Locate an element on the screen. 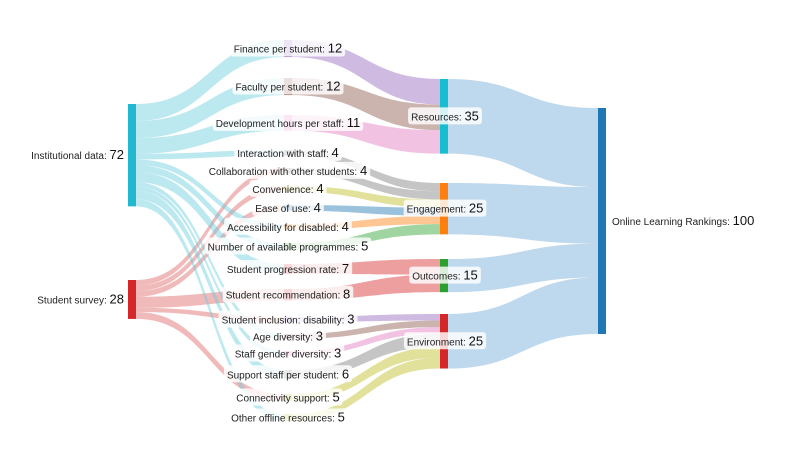  svg-text: Online Learning Rankings: 100 is located at coordinates (683, 220).